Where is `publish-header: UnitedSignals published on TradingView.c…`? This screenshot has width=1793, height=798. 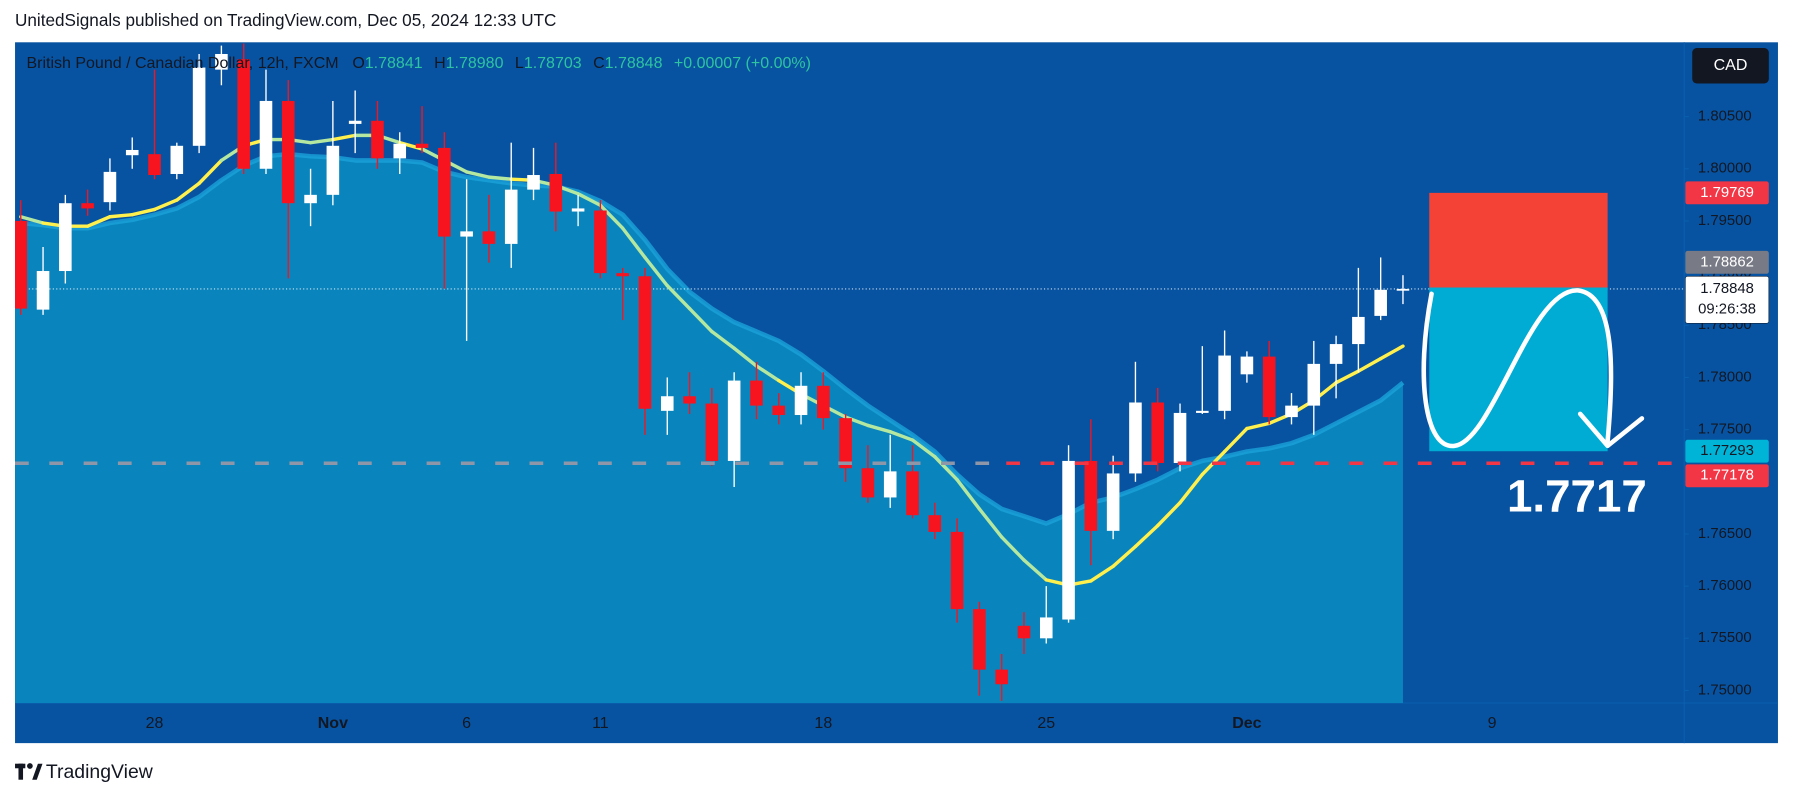 publish-header: UnitedSignals published on TradingView.c… is located at coordinates (285, 20).